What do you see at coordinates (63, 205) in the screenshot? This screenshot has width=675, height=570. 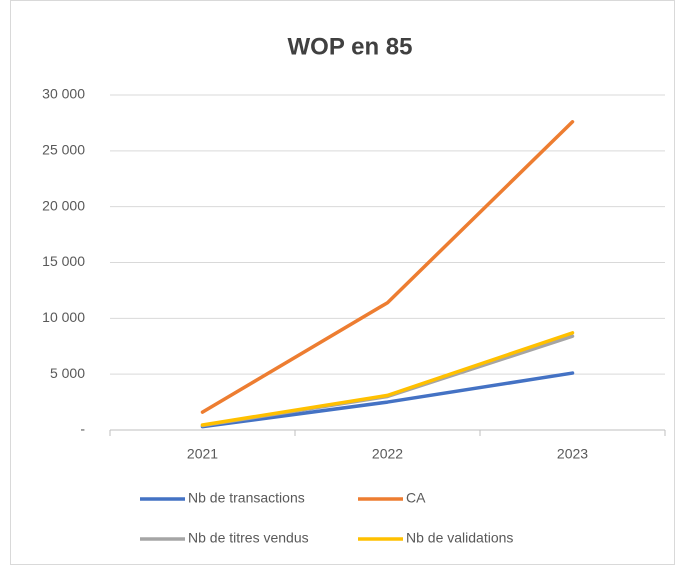 I see `y-tick-label: 20 000` at bounding box center [63, 205].